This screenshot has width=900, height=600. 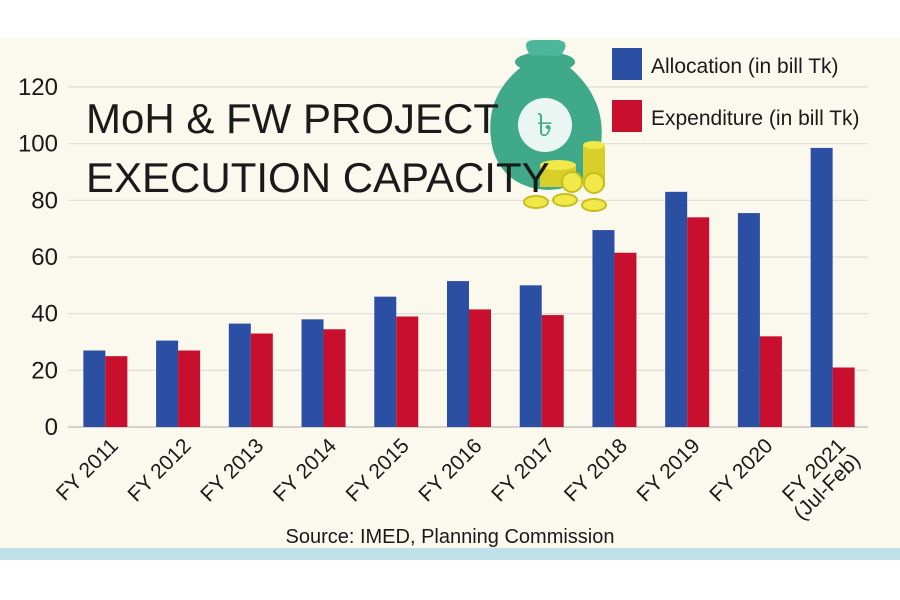 What do you see at coordinates (318, 177) in the screenshot?
I see `chart-title-line-2: EXECUTION CAPACITY` at bounding box center [318, 177].